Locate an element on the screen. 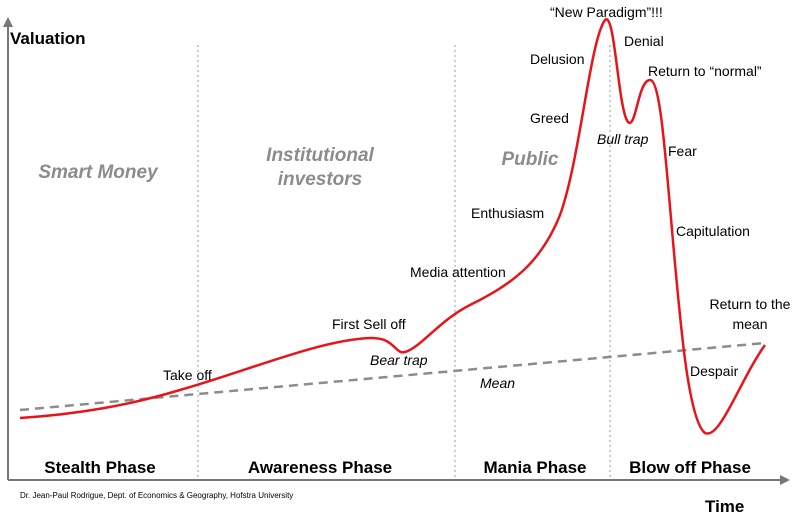  group-label: Institutional investors is located at coordinates (320, 167).